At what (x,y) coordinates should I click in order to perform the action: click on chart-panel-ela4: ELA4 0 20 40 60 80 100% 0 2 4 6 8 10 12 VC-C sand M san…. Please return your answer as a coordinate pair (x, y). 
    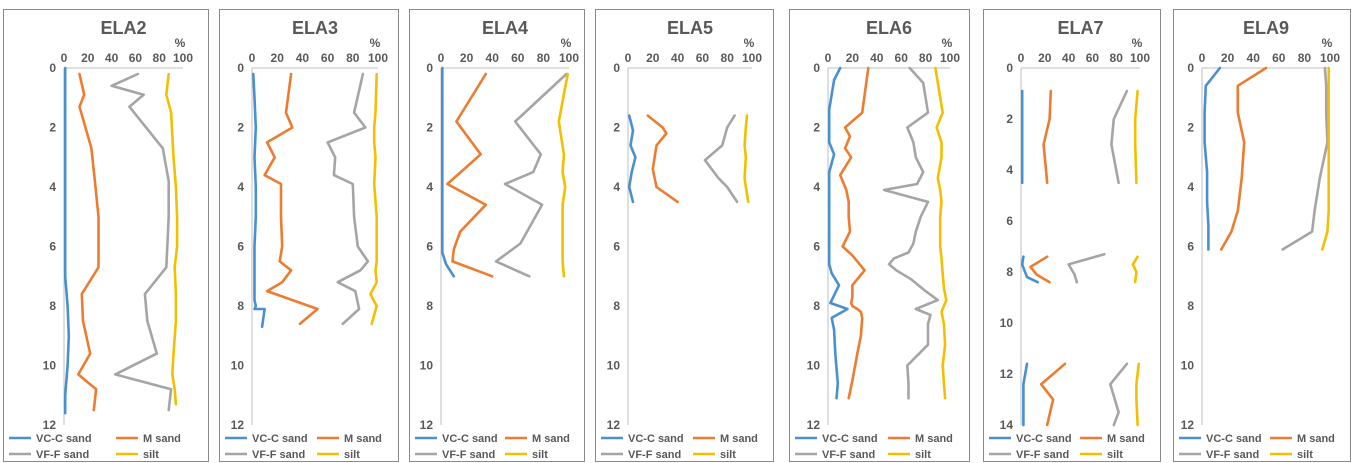
    Looking at the image, I should click on (497, 235).